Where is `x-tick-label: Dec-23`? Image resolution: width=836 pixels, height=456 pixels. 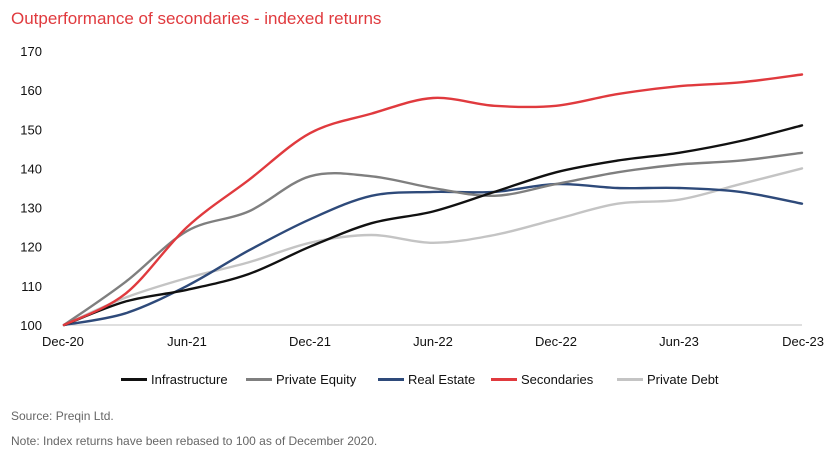
x-tick-label: Dec-23 is located at coordinates (803, 341).